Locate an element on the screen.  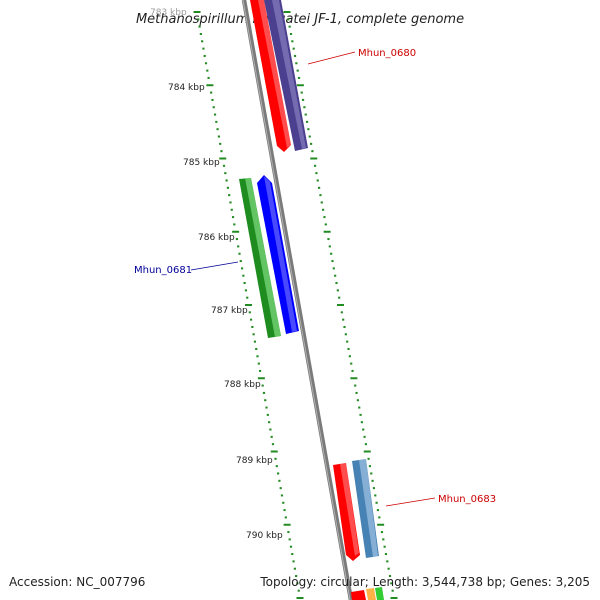
cds-feature-blue is located at coordinates (278, 254).